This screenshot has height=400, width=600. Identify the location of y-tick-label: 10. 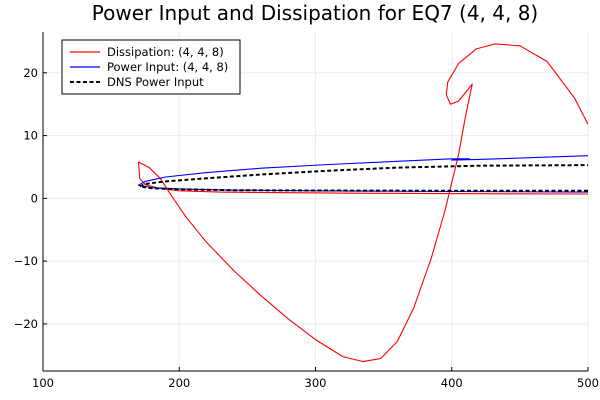
(30, 136).